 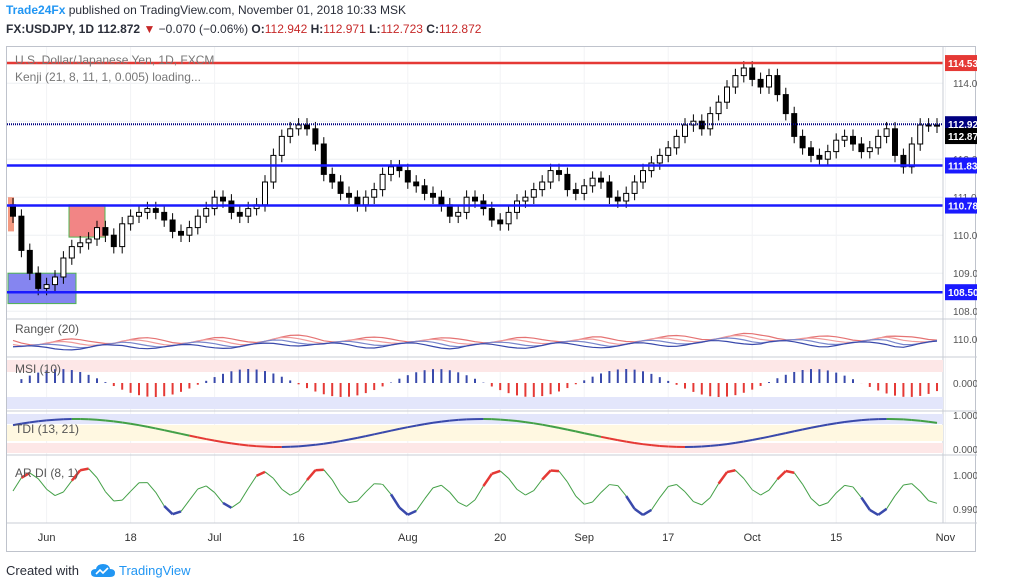 What do you see at coordinates (50, 29) in the screenshot?
I see `symbol-label: FX:USDJPY, 1D` at bounding box center [50, 29].